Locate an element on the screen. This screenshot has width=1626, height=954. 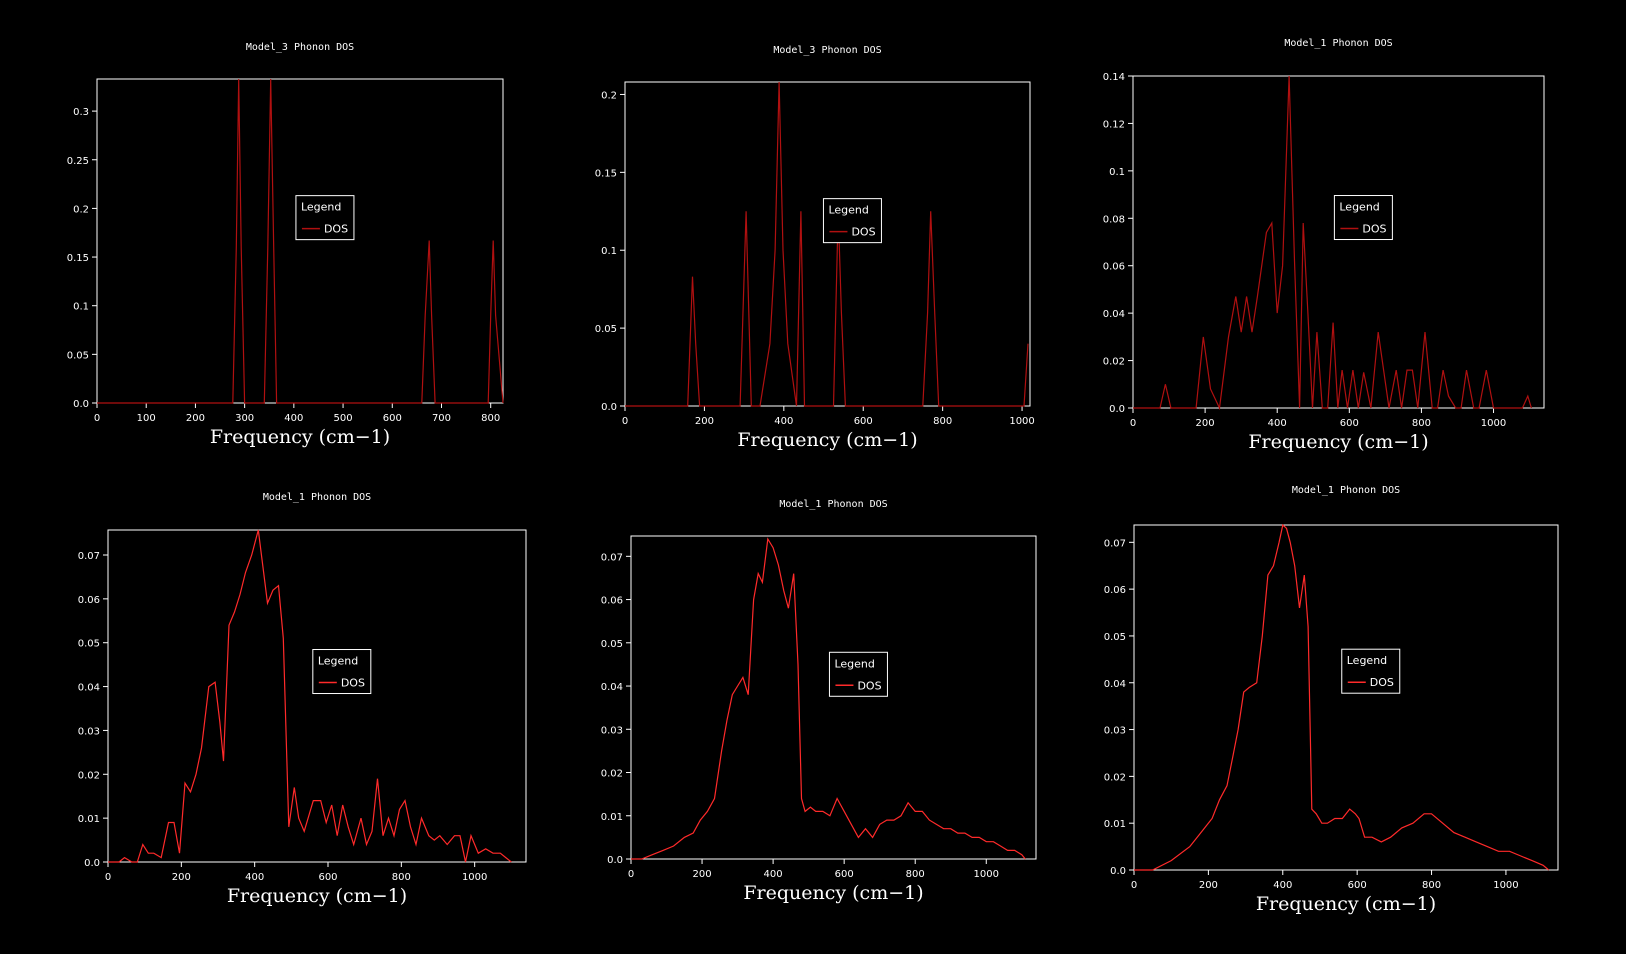
x-tick-label: 300 is located at coordinates (244, 418).